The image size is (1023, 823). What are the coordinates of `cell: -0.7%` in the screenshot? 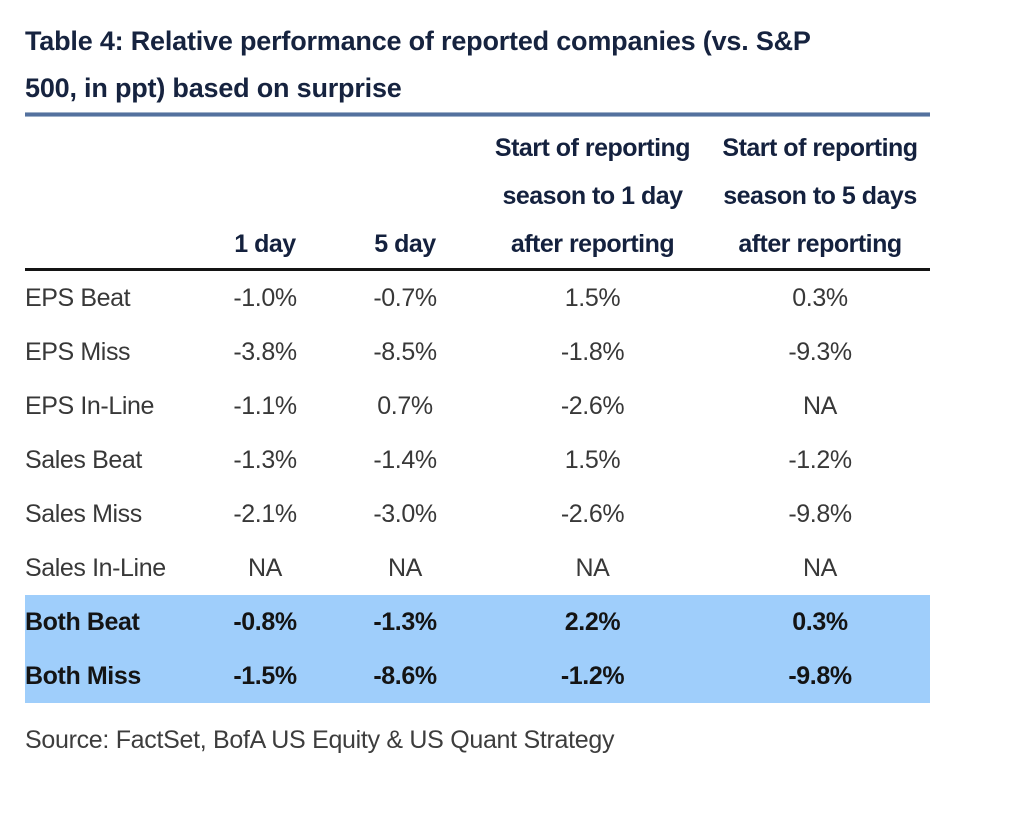 It's located at (405, 297).